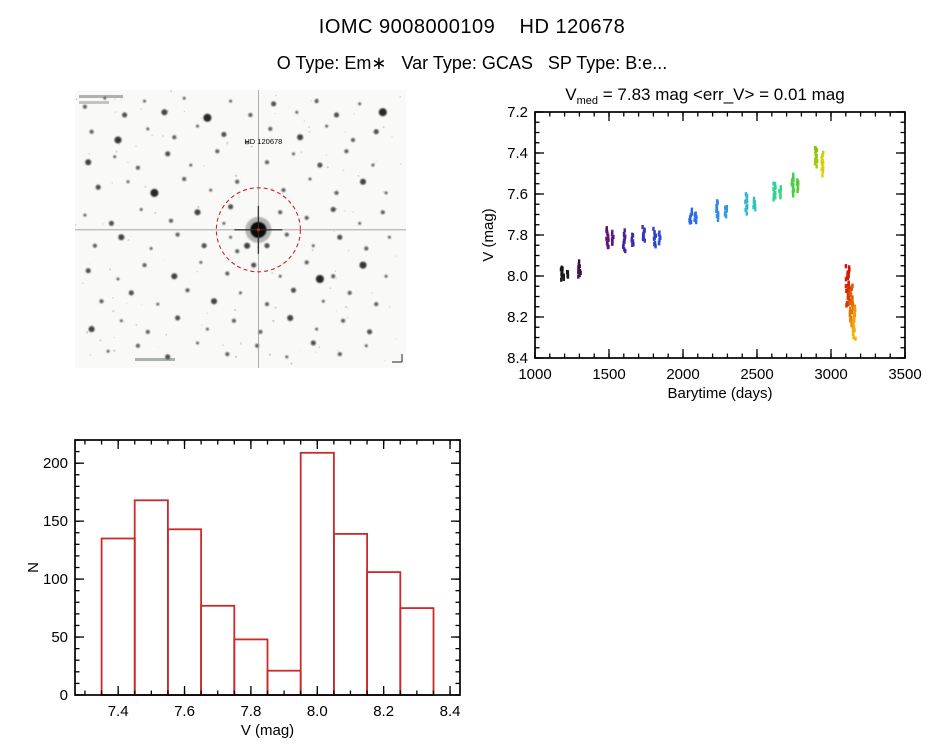  What do you see at coordinates (59, 637) in the screenshot?
I see `y-tick-label: 50` at bounding box center [59, 637].